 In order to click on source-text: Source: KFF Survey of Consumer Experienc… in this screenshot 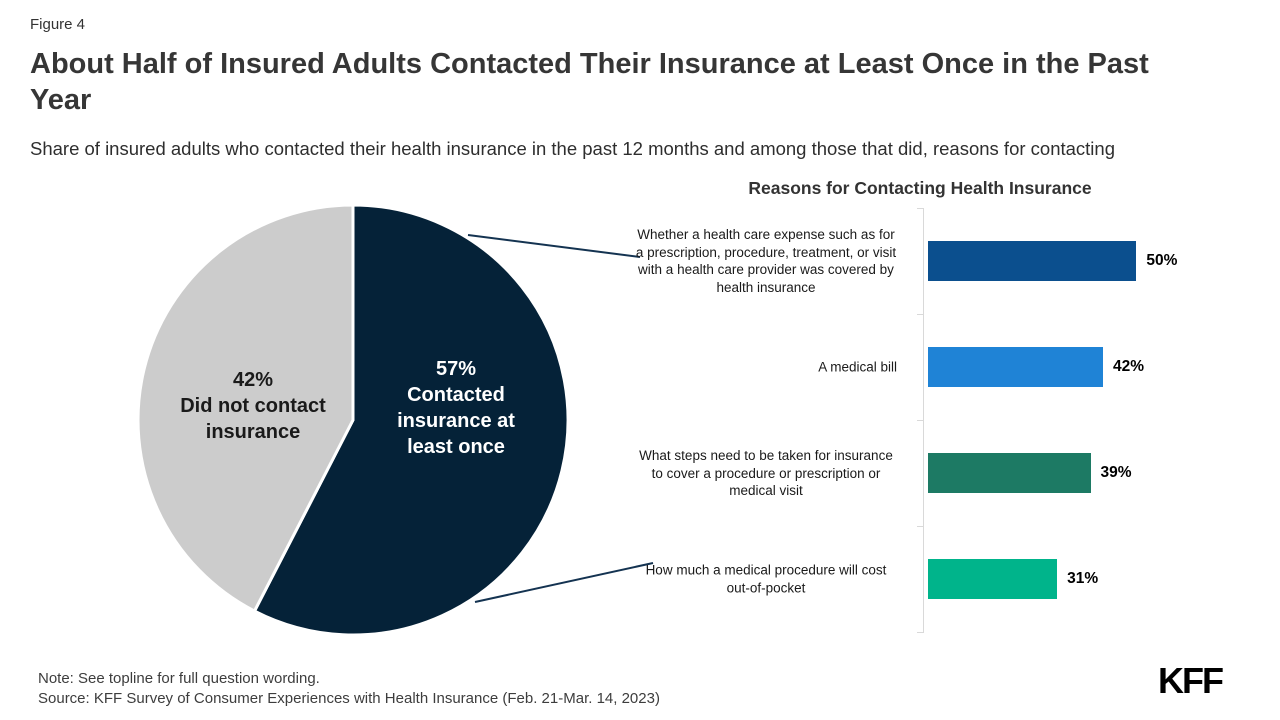, I will do `click(349, 698)`.